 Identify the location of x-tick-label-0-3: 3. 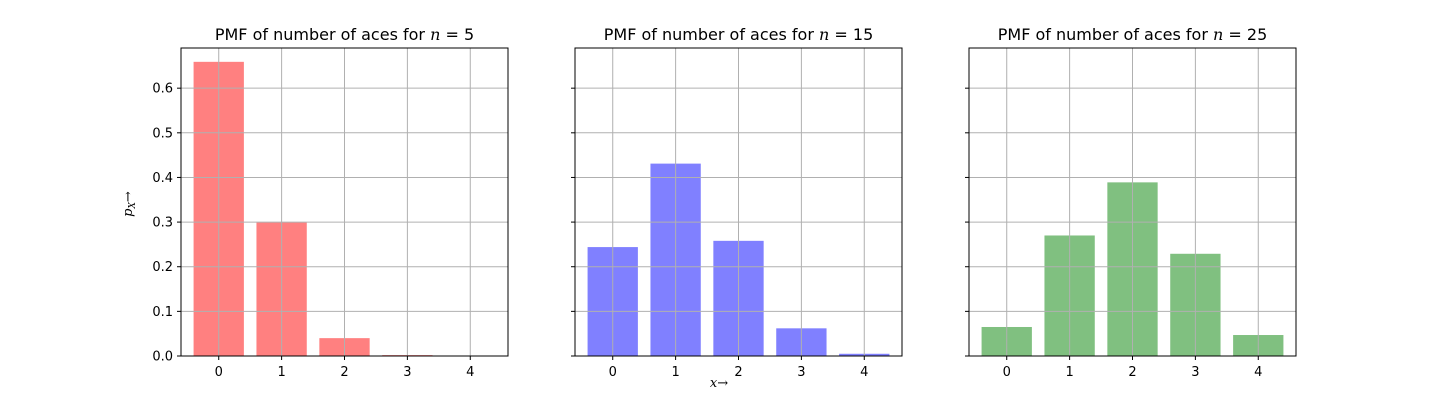
(407, 372).